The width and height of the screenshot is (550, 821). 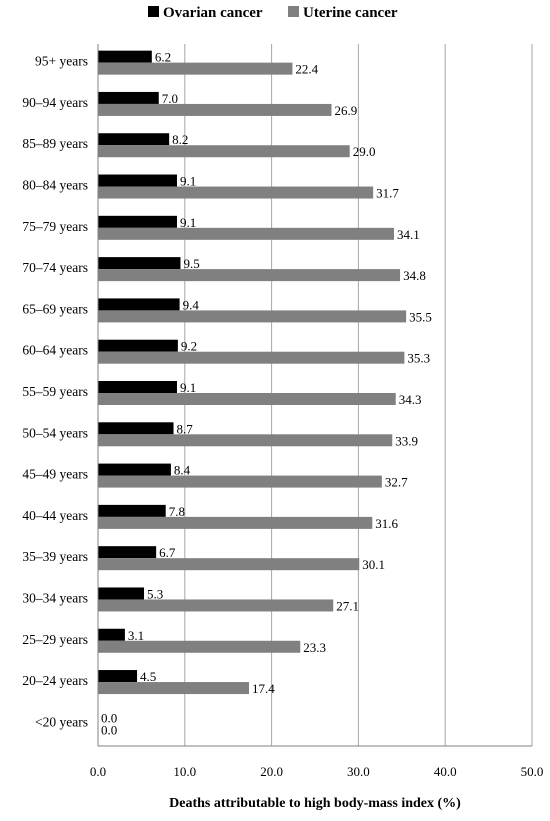 I want to click on x-tick-label: 20.0, so click(x=271, y=771).